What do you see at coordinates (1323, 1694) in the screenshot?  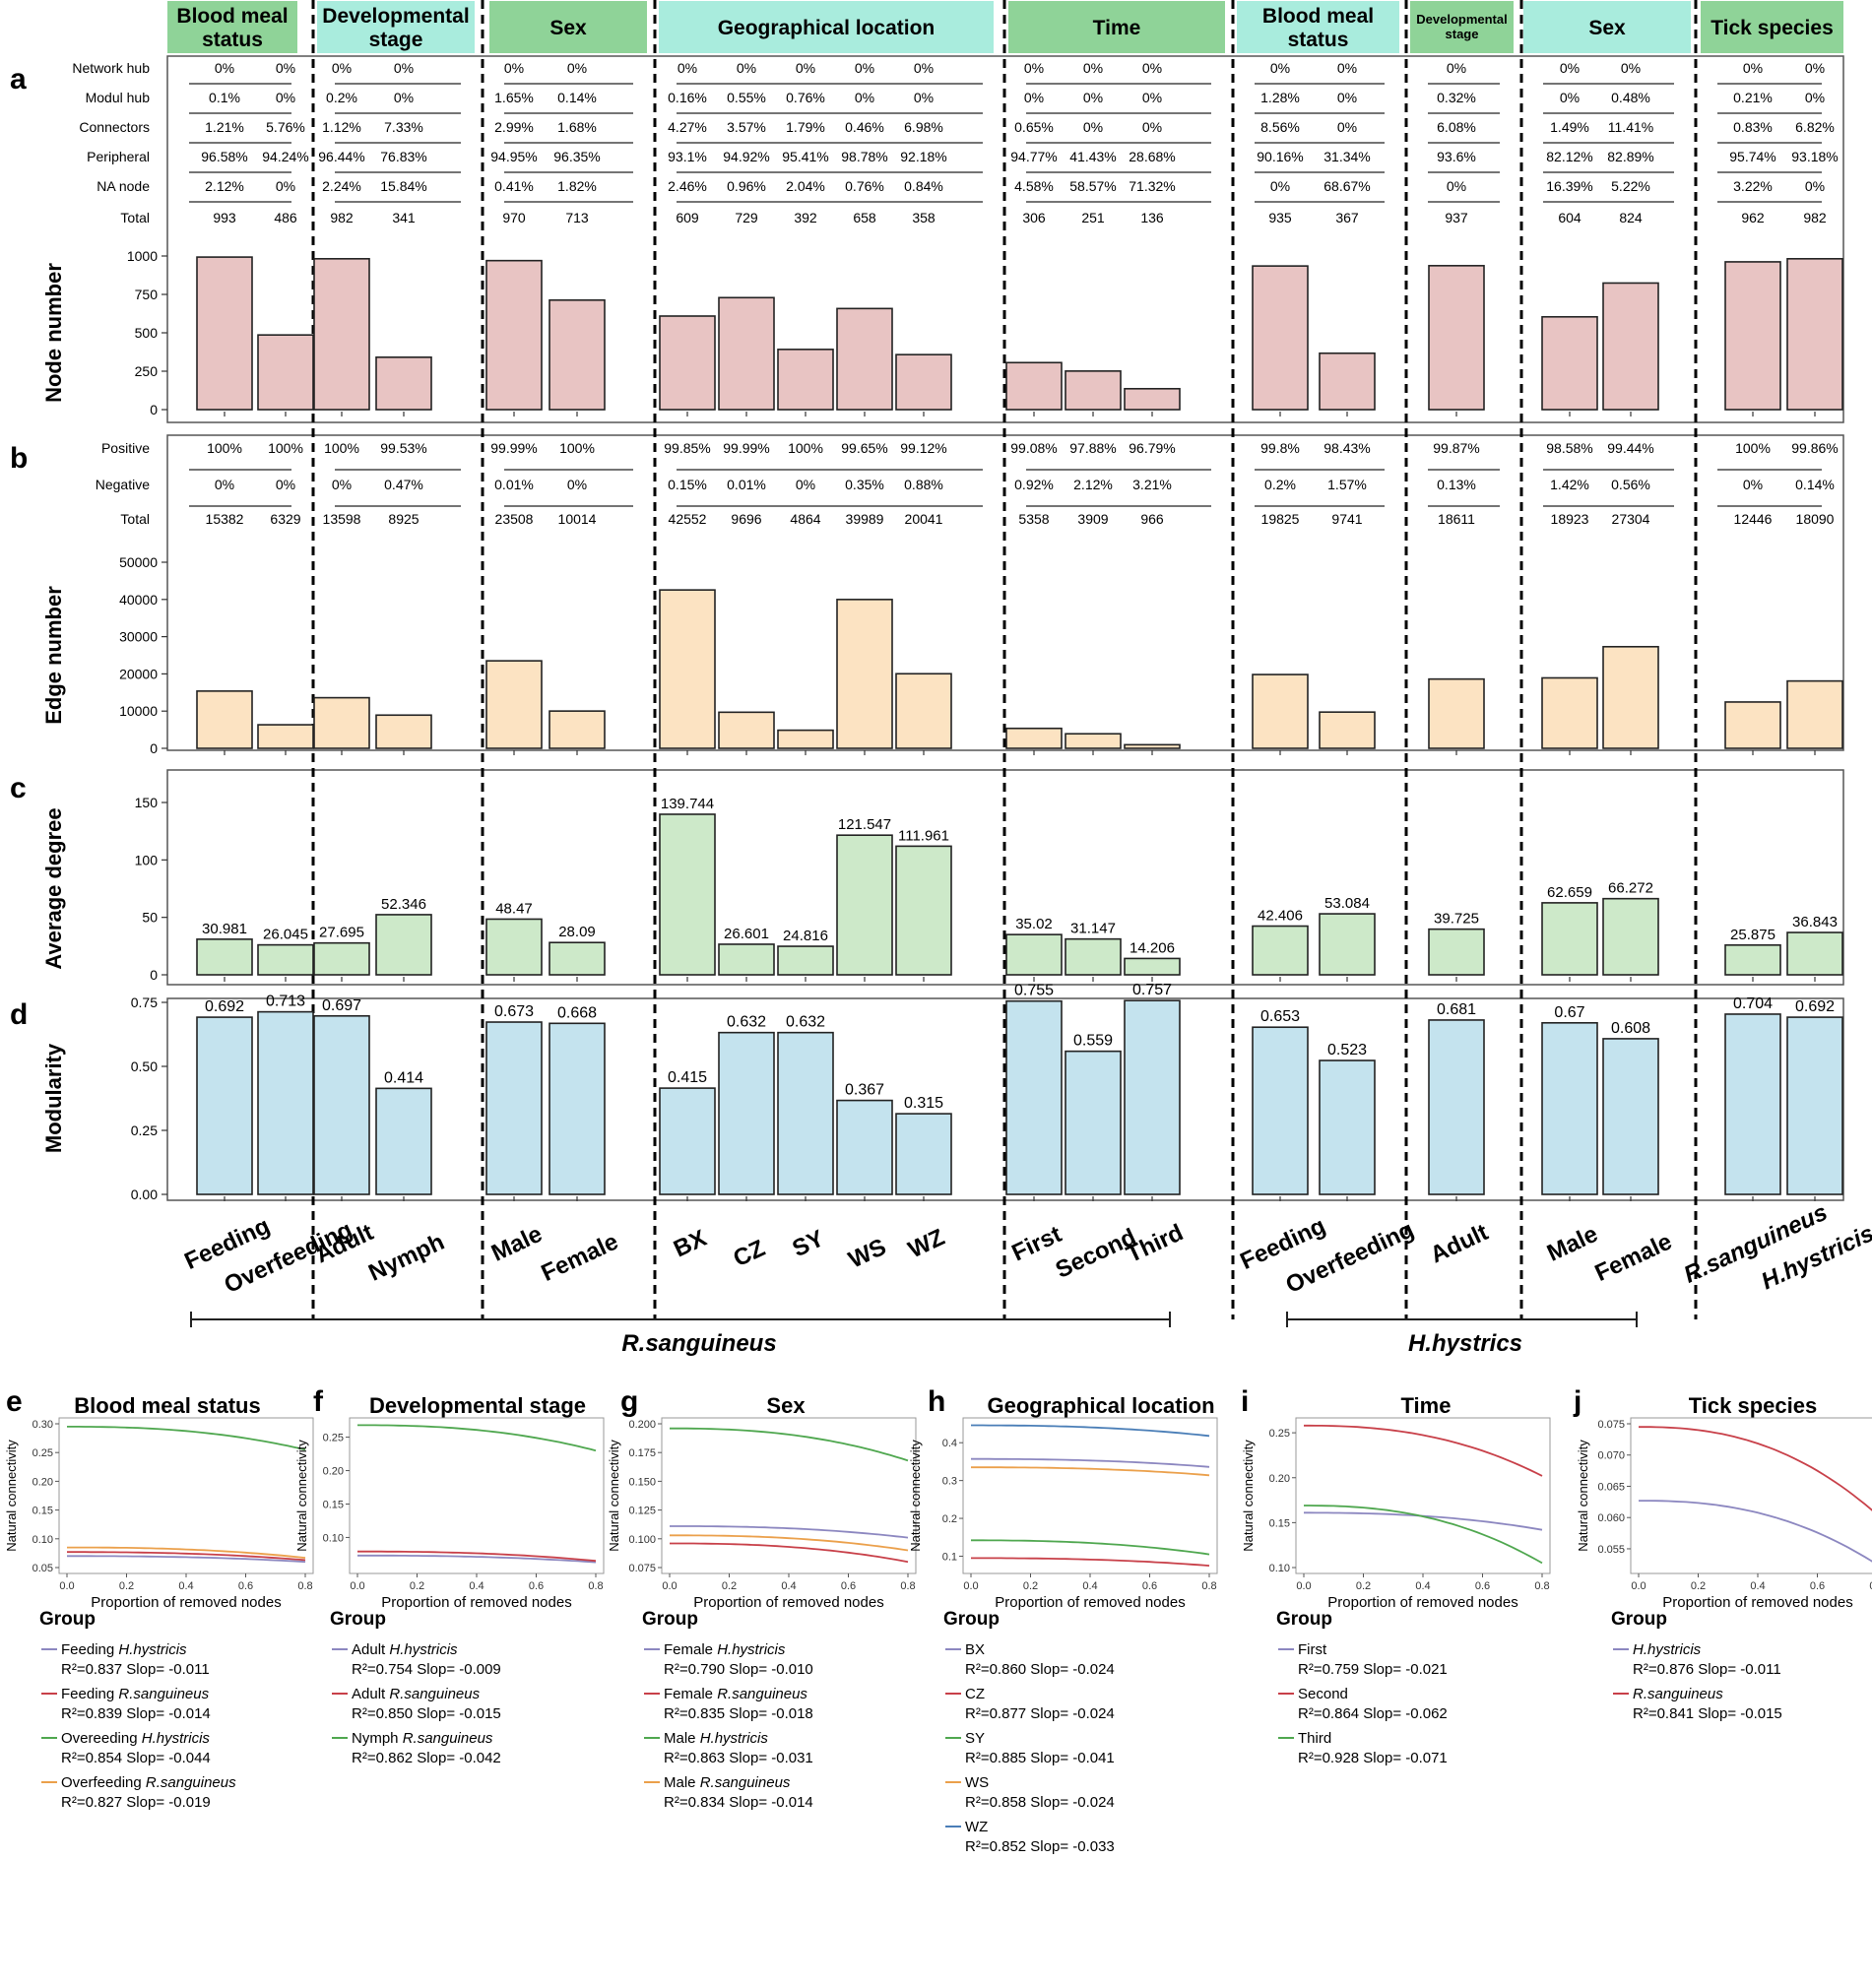 I see `legend-entry-1: Second` at bounding box center [1323, 1694].